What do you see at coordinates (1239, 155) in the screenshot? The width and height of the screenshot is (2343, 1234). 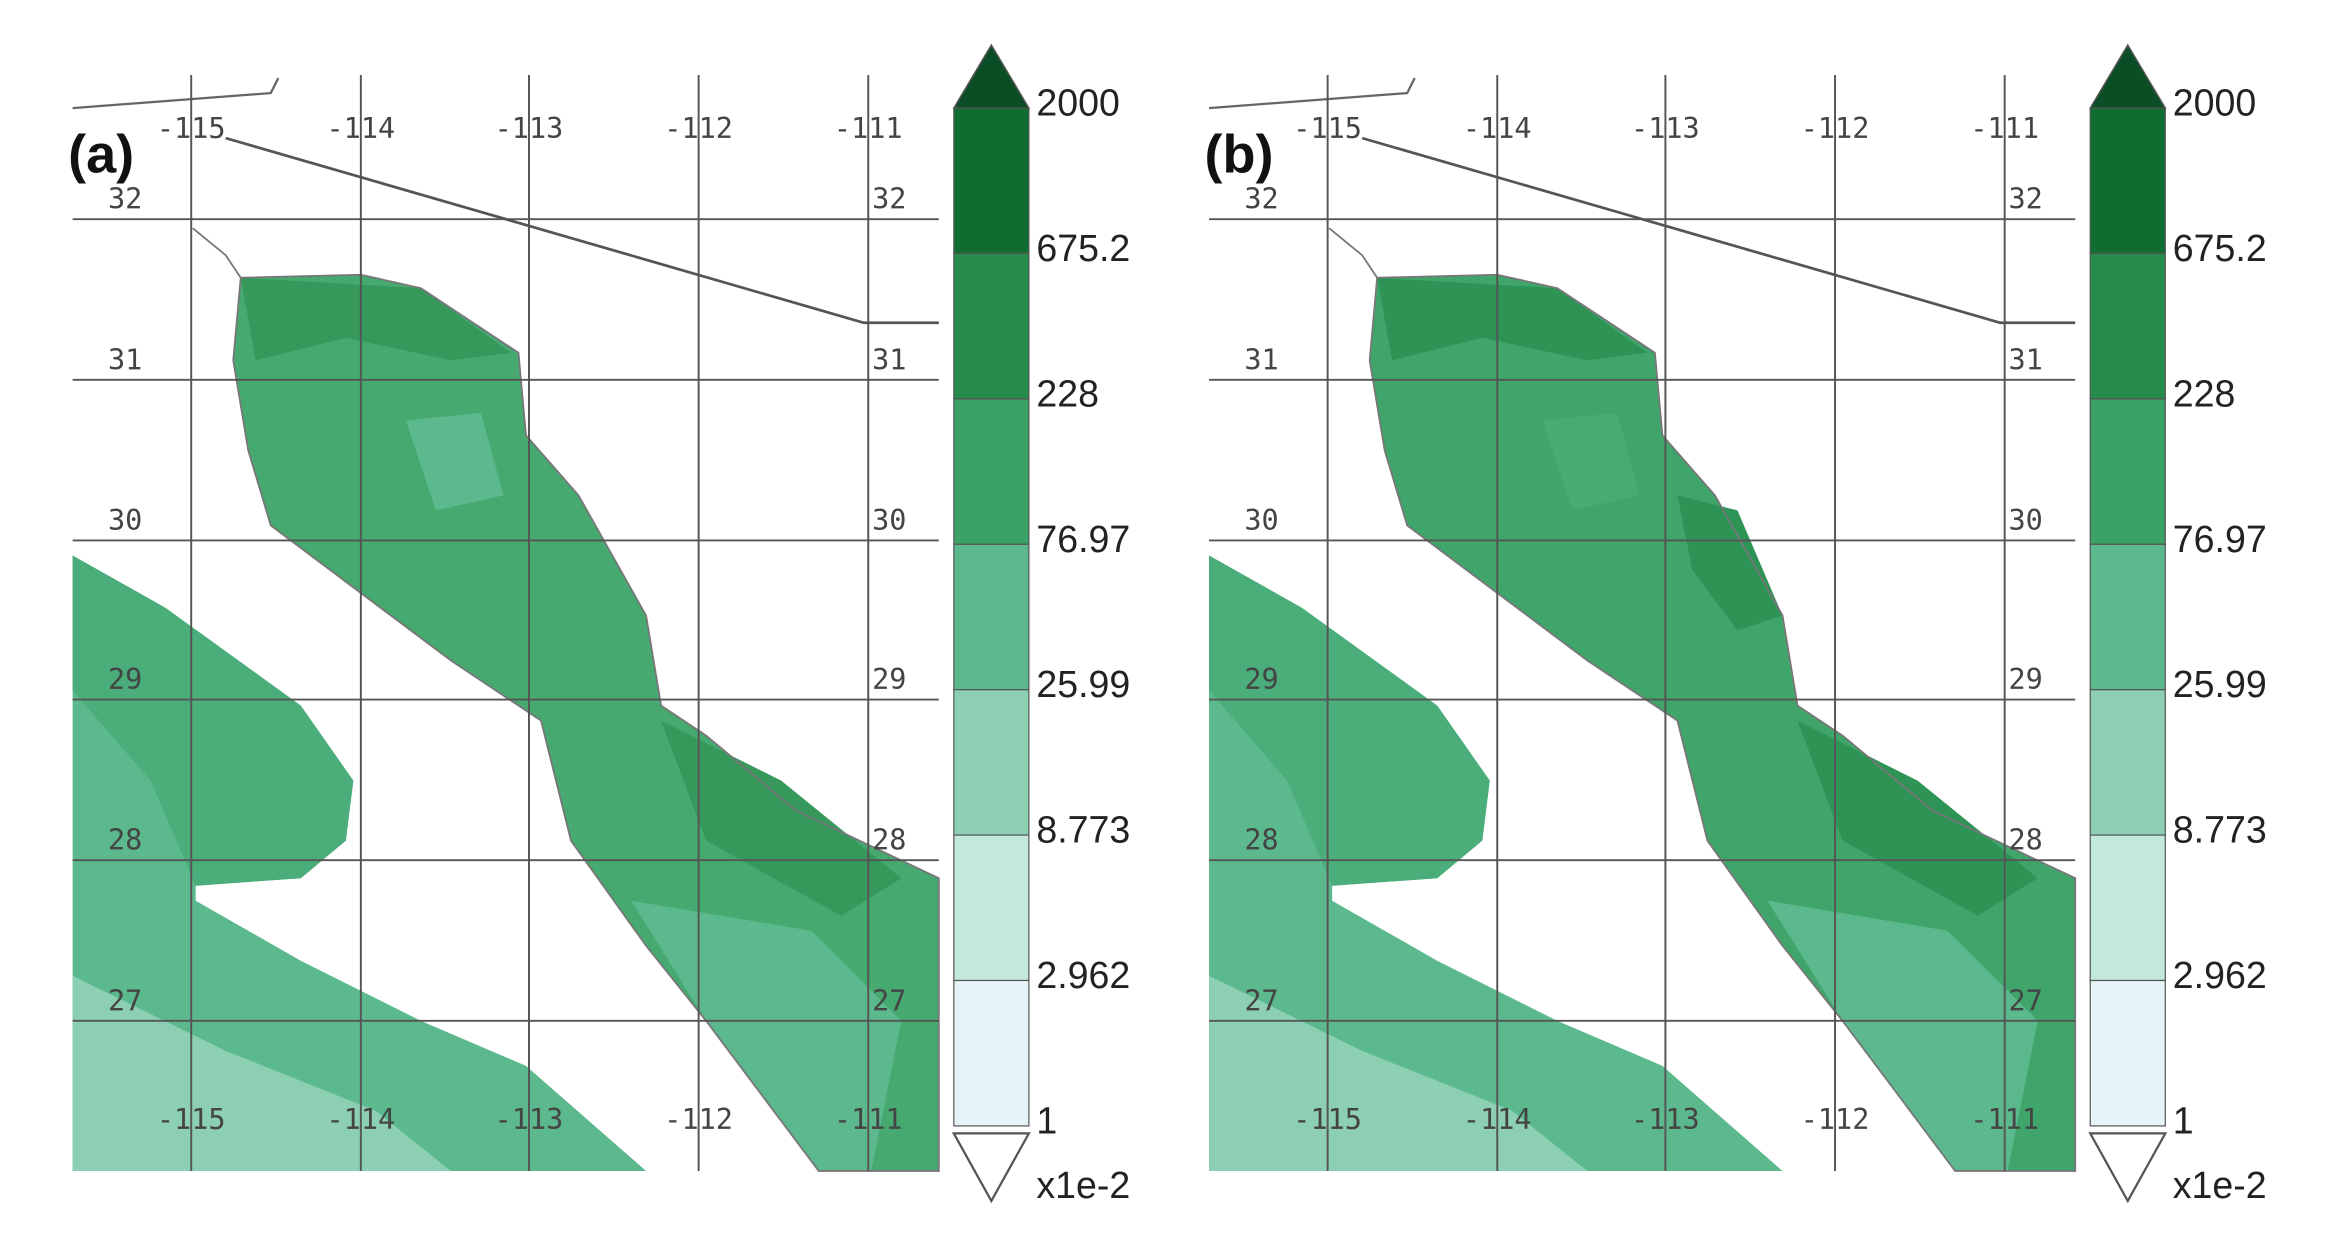 I see `panel-label: (b)` at bounding box center [1239, 155].